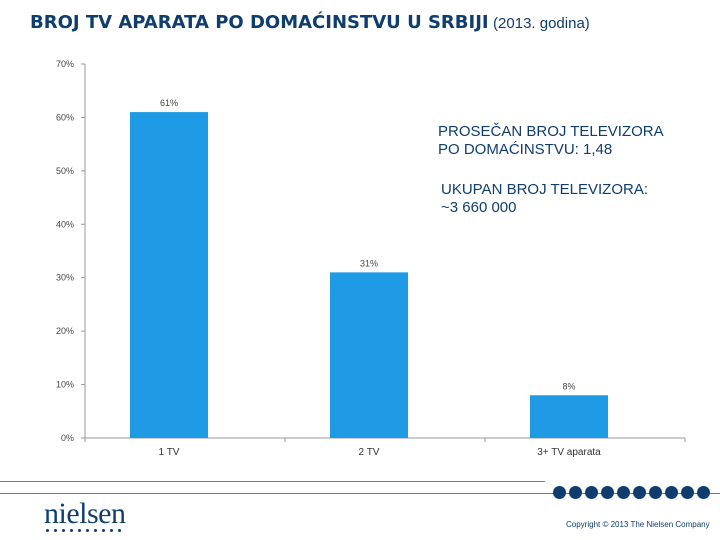 This screenshot has height=540, width=720. Describe the element at coordinates (525, 149) in the screenshot. I see `average-annotation-line2: PO DOMAĆINSTVU: 1,48` at that location.